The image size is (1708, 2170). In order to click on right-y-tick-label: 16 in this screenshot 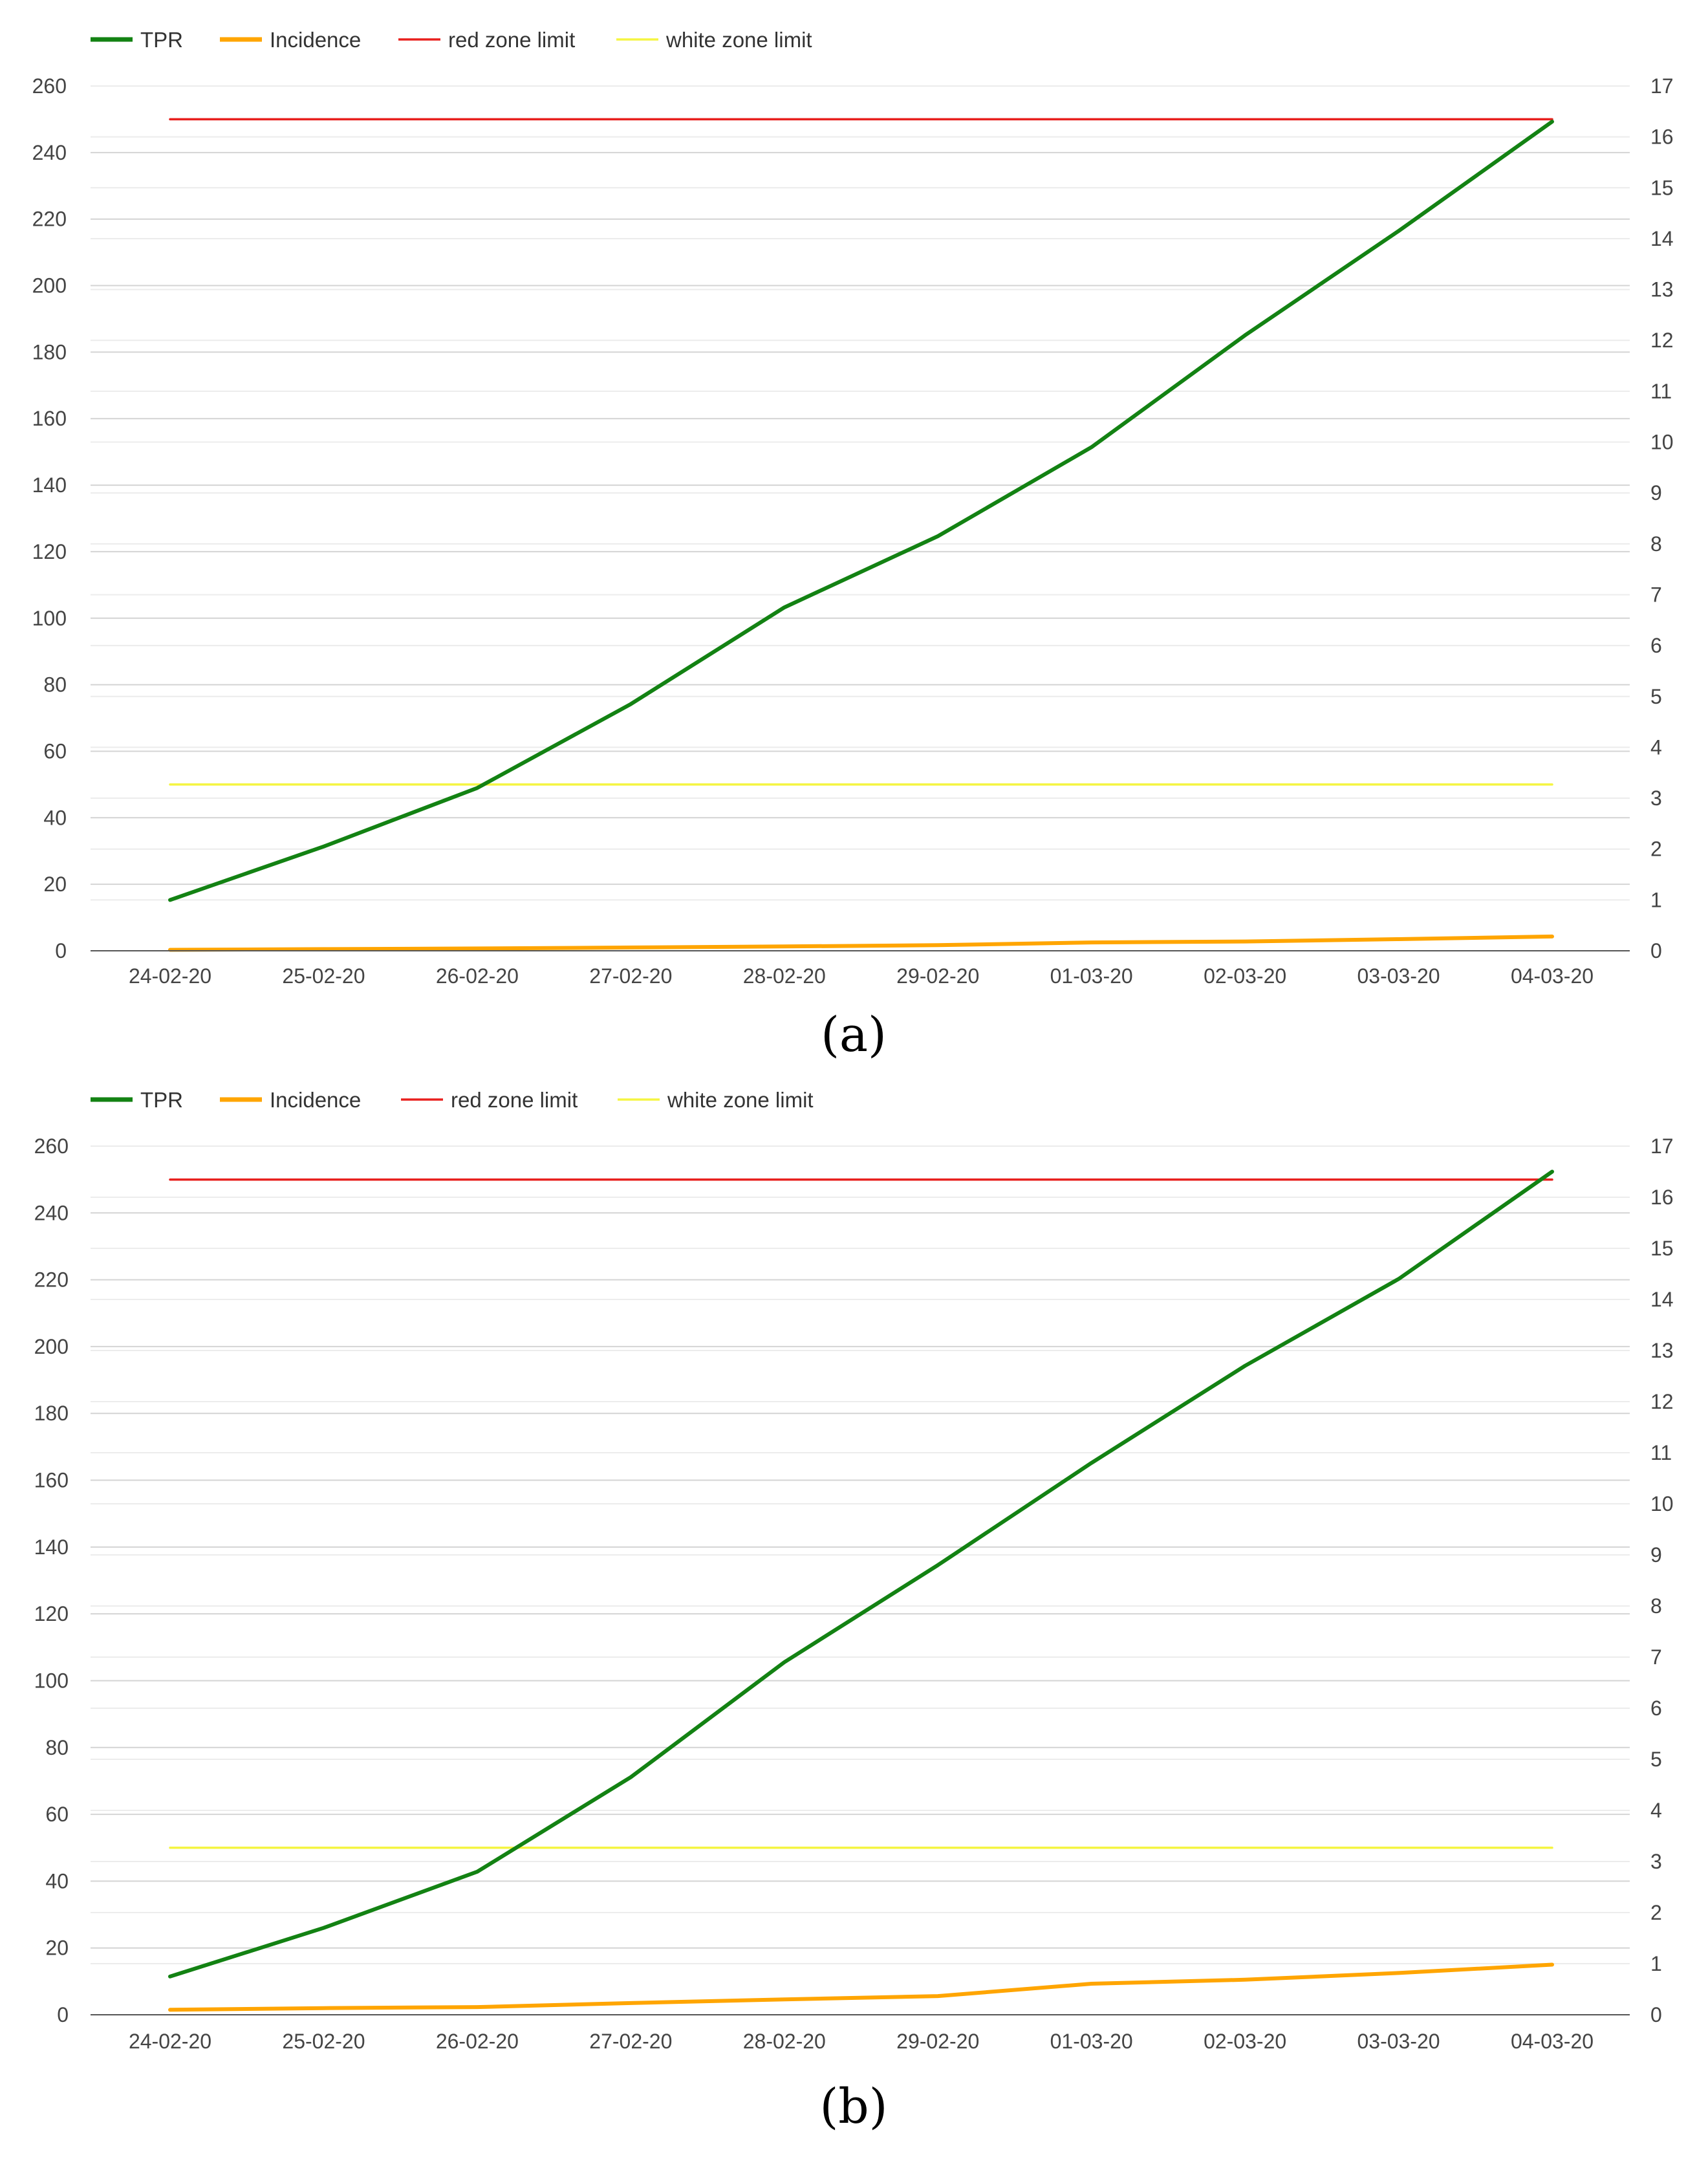, I will do `click(1662, 1197)`.